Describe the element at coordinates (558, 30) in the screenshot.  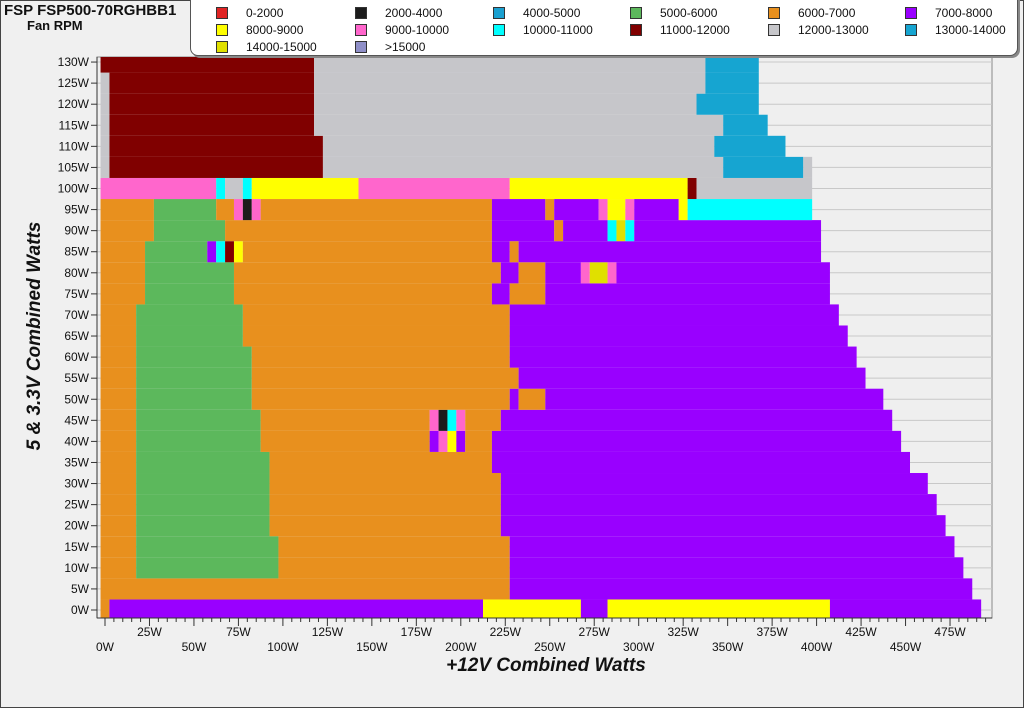
I see `legend-label: 10000-11000` at that location.